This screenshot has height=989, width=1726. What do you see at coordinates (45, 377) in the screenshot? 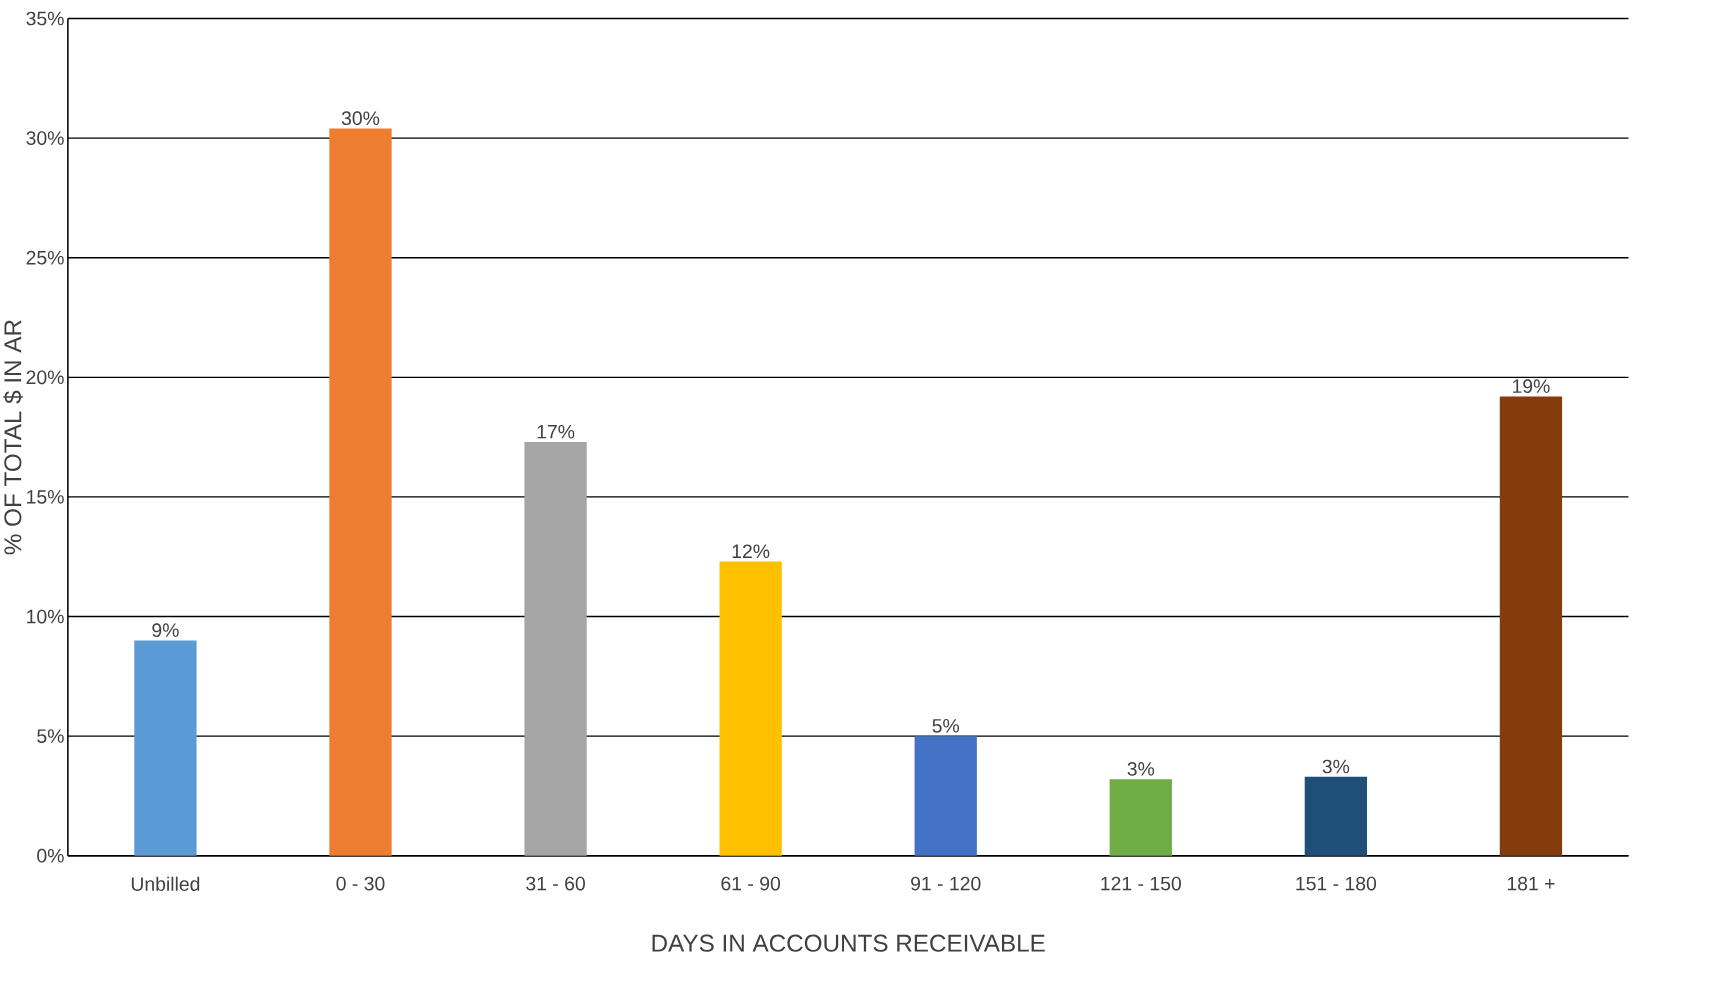
I see `y-tick-label: 20%` at bounding box center [45, 377].